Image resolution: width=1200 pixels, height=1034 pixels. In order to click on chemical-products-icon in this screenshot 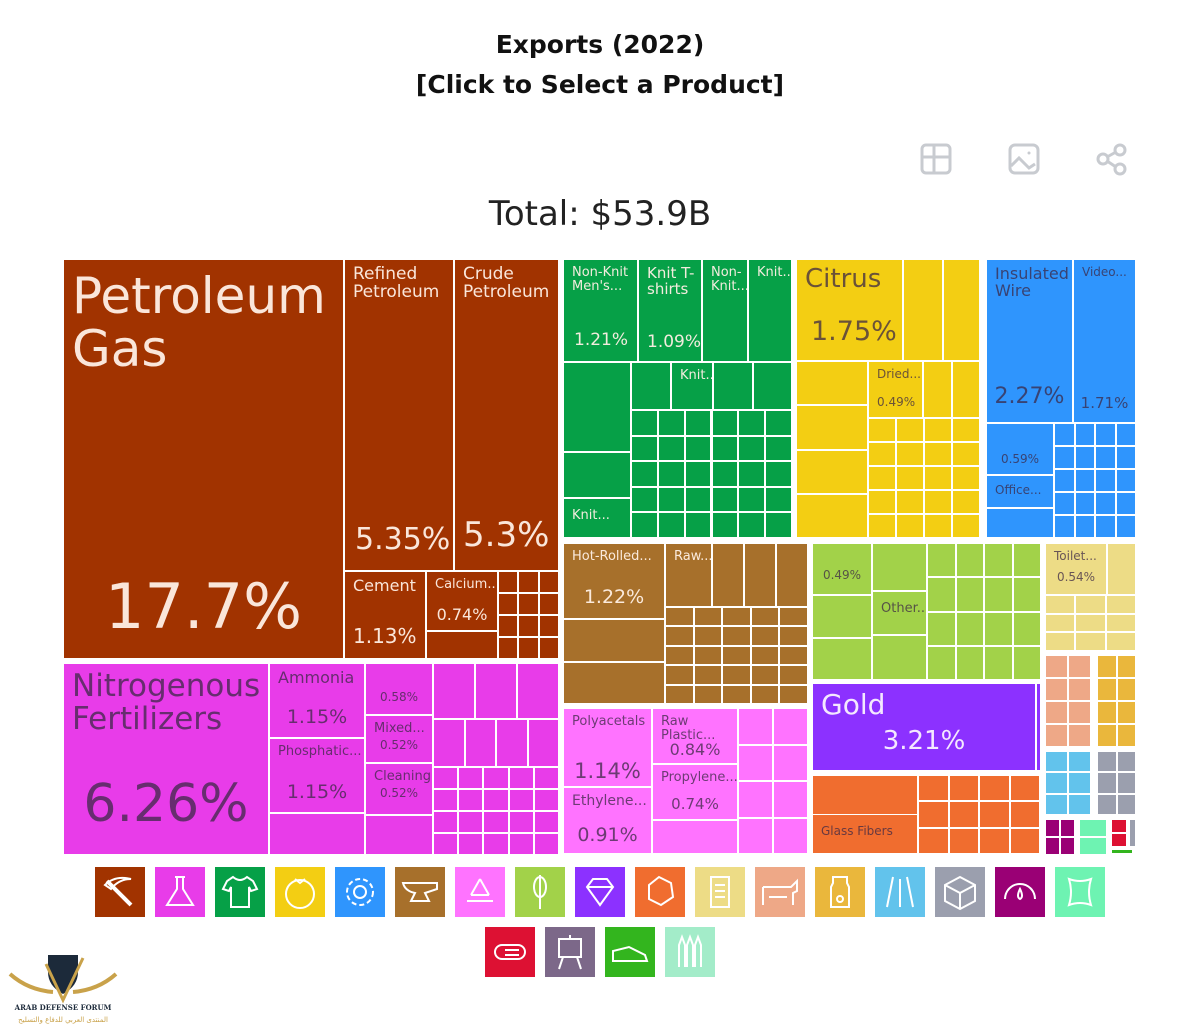, I will do `click(180, 892)`.